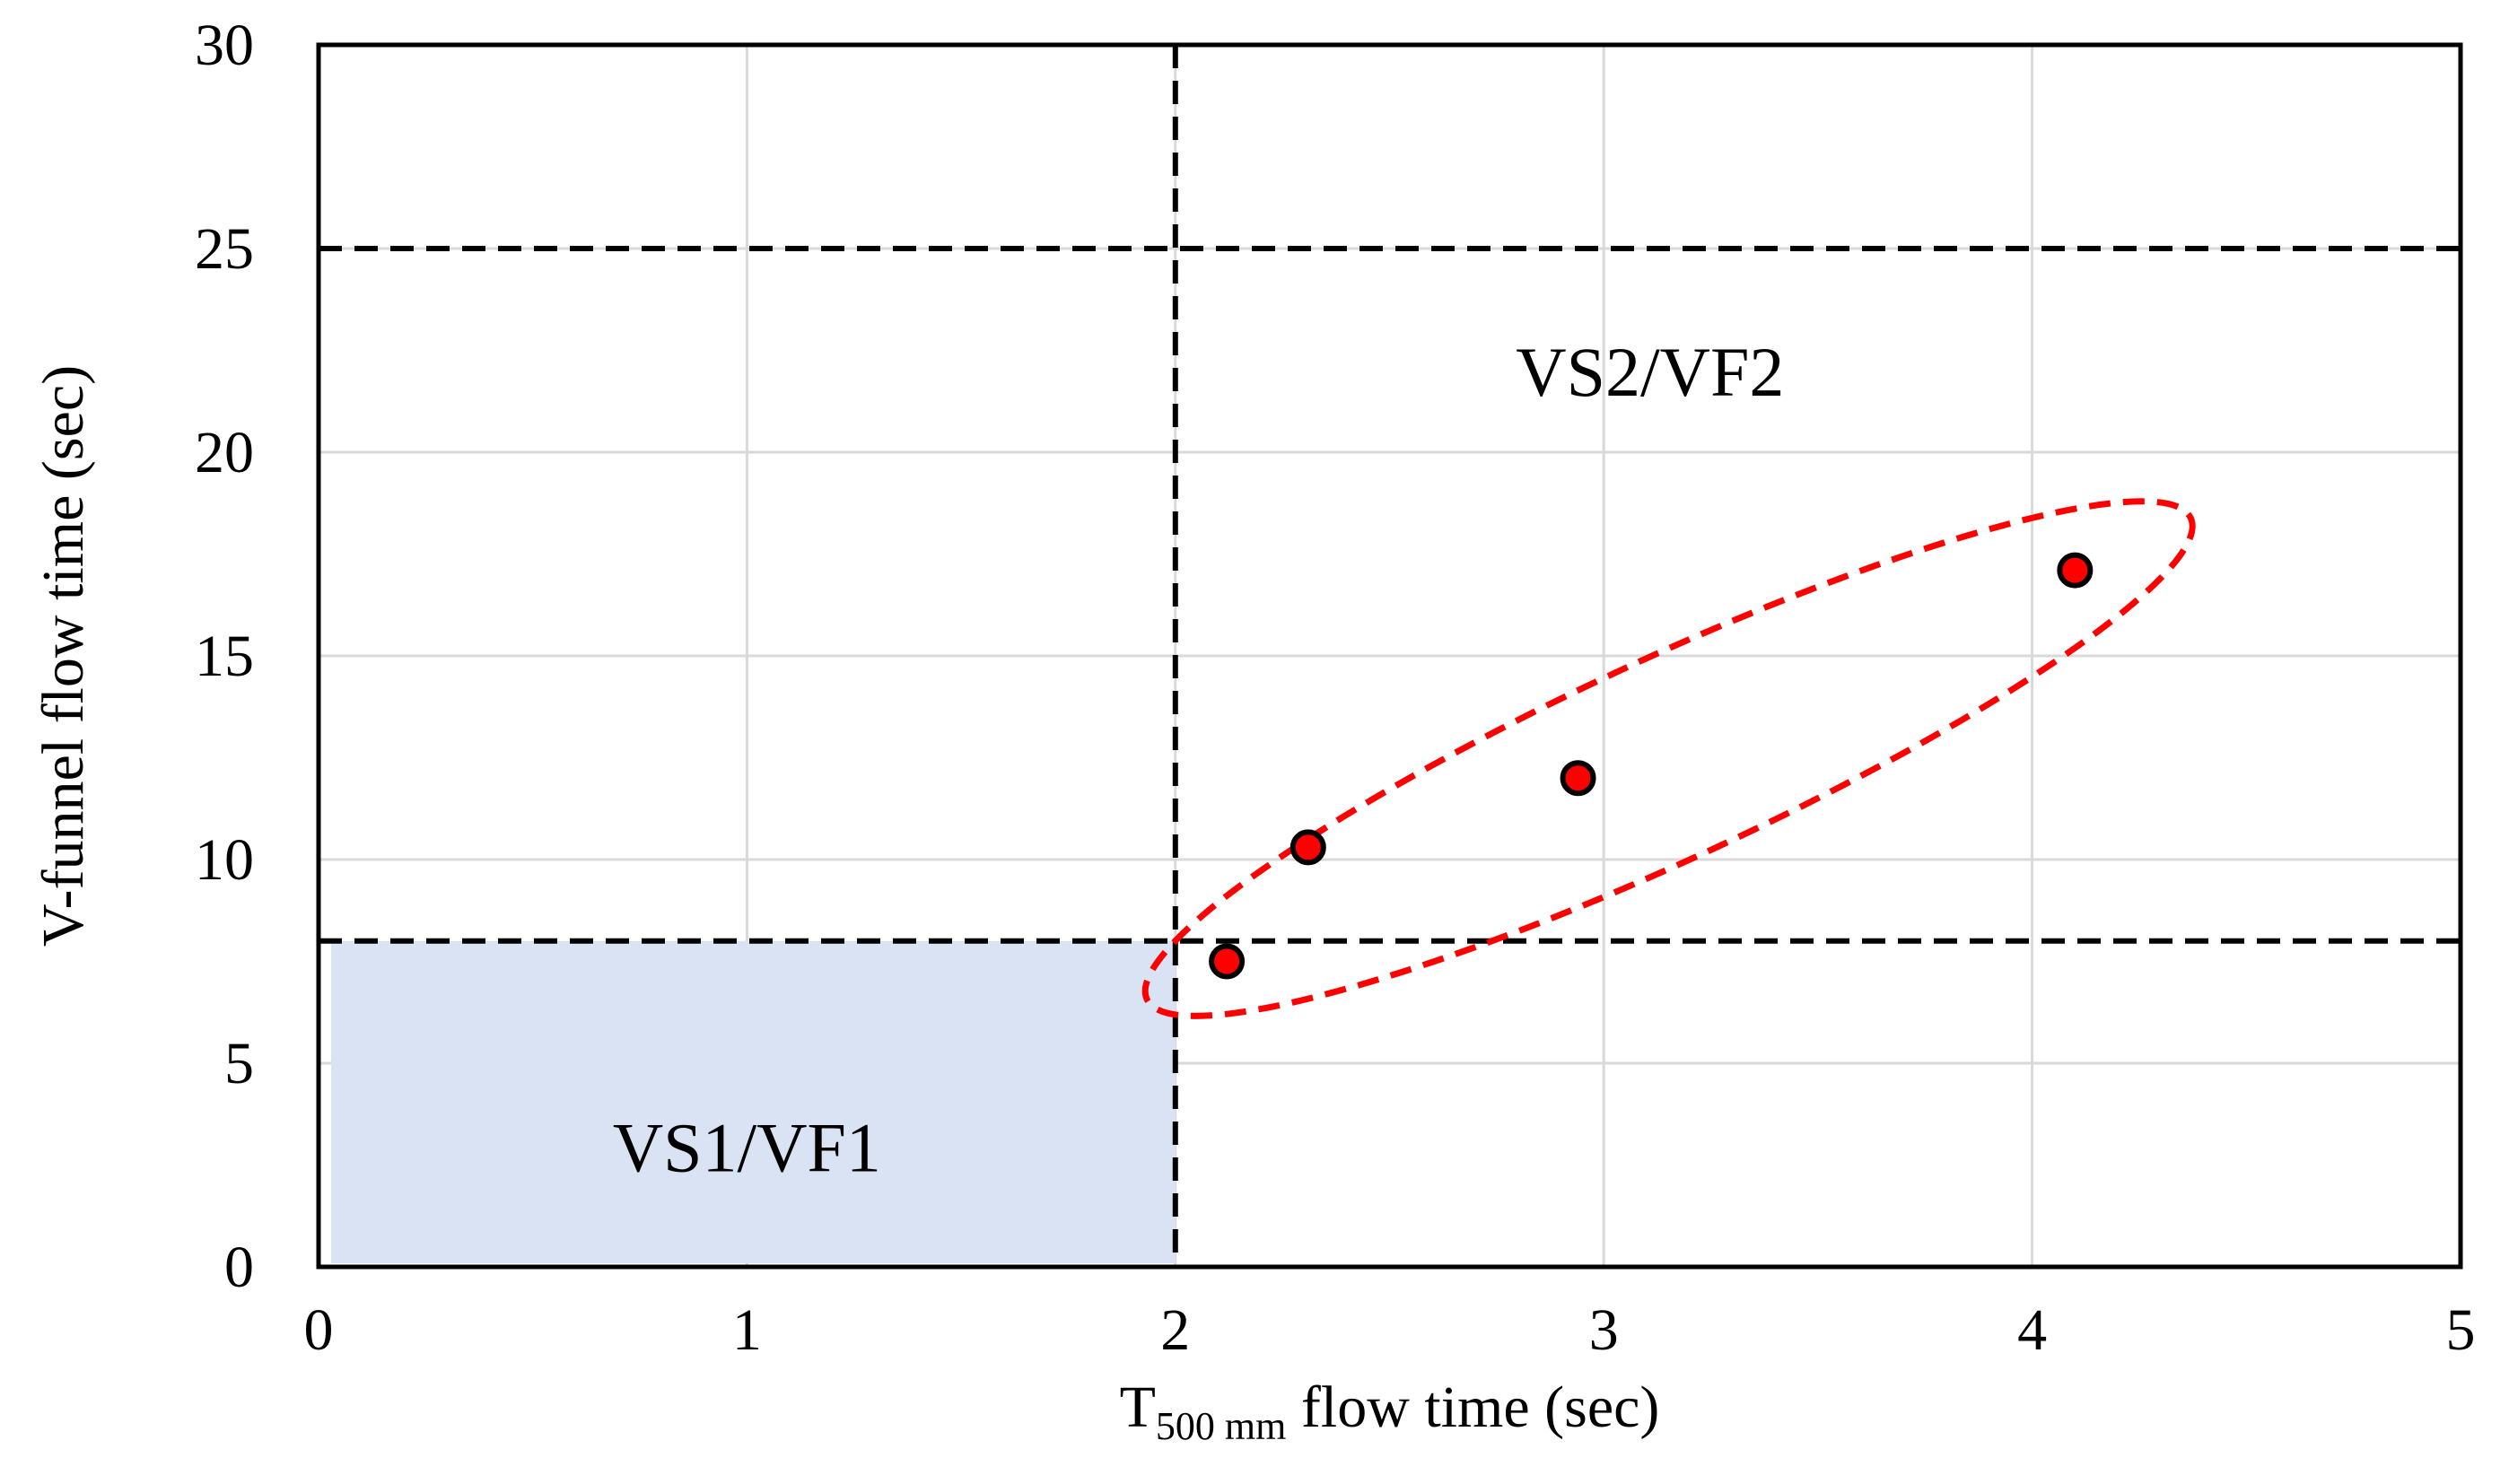 The height and width of the screenshot is (1484, 2509). I want to click on y-tick-label: 15, so click(224, 656).